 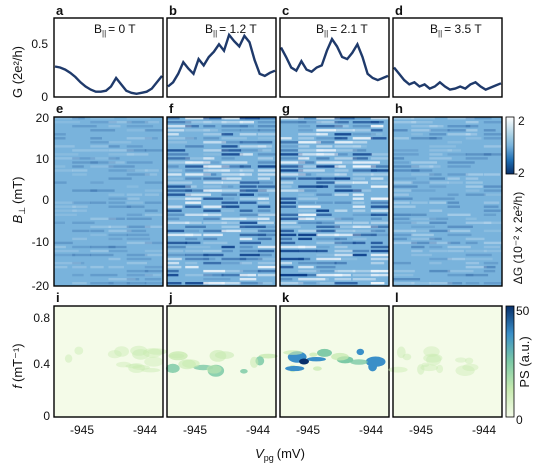 I want to click on maps-ytick-0: 20, so click(x=43, y=118).